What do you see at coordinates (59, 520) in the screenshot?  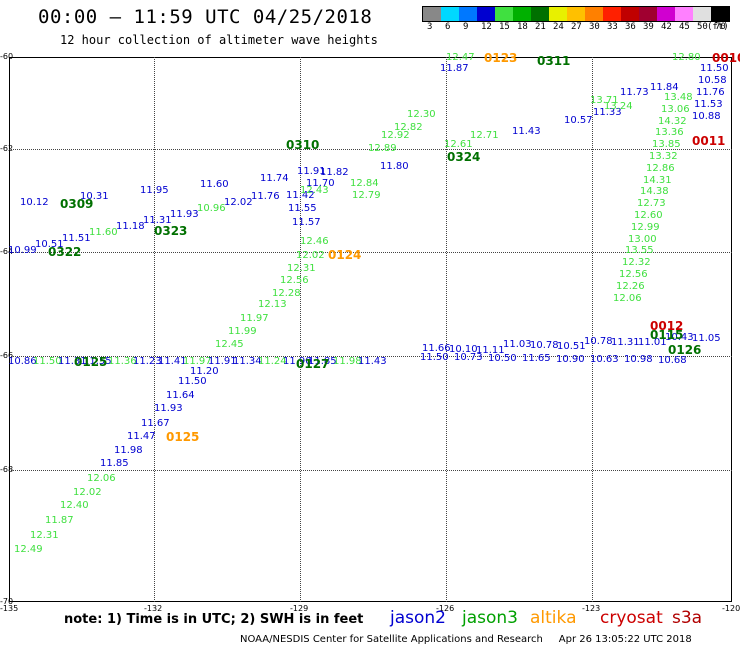 I see `swh-value: 11.87` at bounding box center [59, 520].